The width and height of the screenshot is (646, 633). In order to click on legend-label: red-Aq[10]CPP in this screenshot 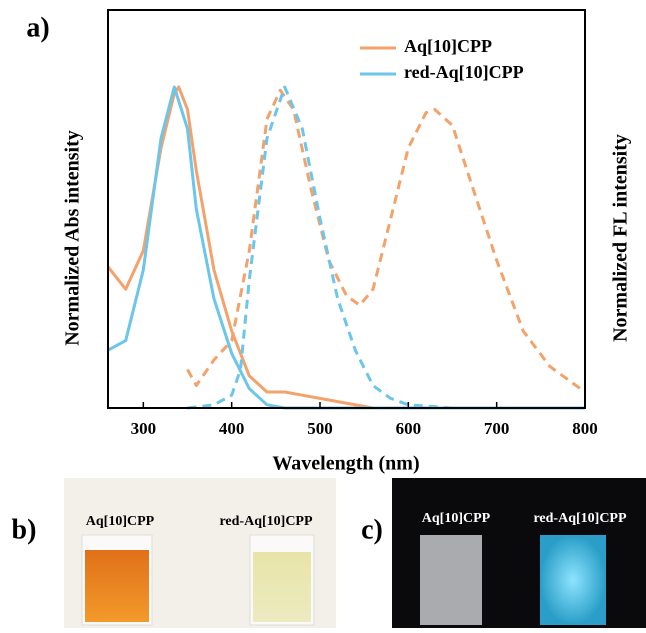, I will do `click(464, 72)`.